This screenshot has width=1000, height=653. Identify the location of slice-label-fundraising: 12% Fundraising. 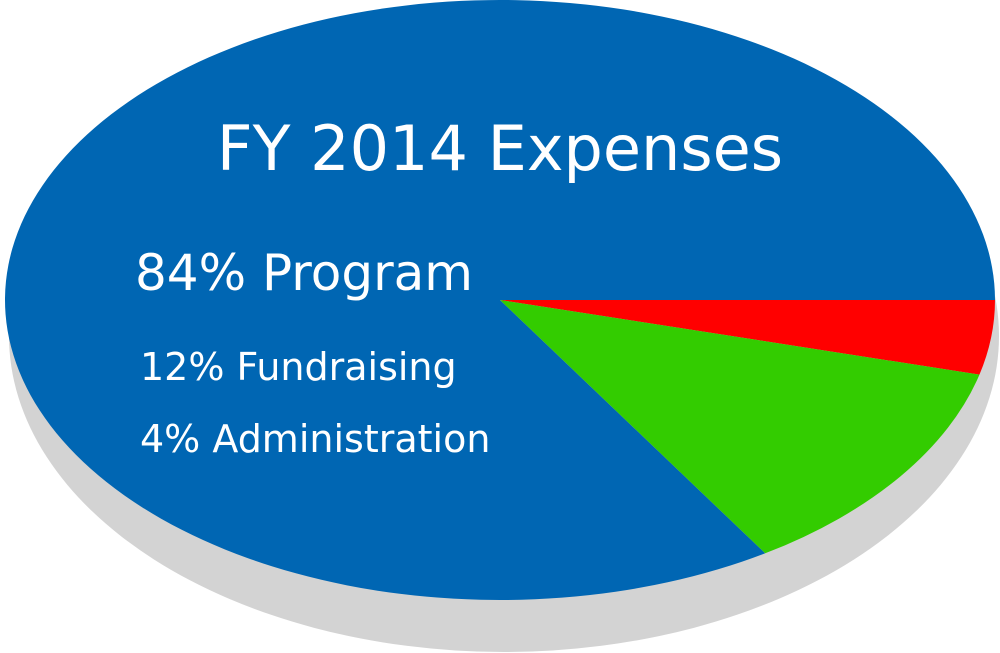
(298, 367).